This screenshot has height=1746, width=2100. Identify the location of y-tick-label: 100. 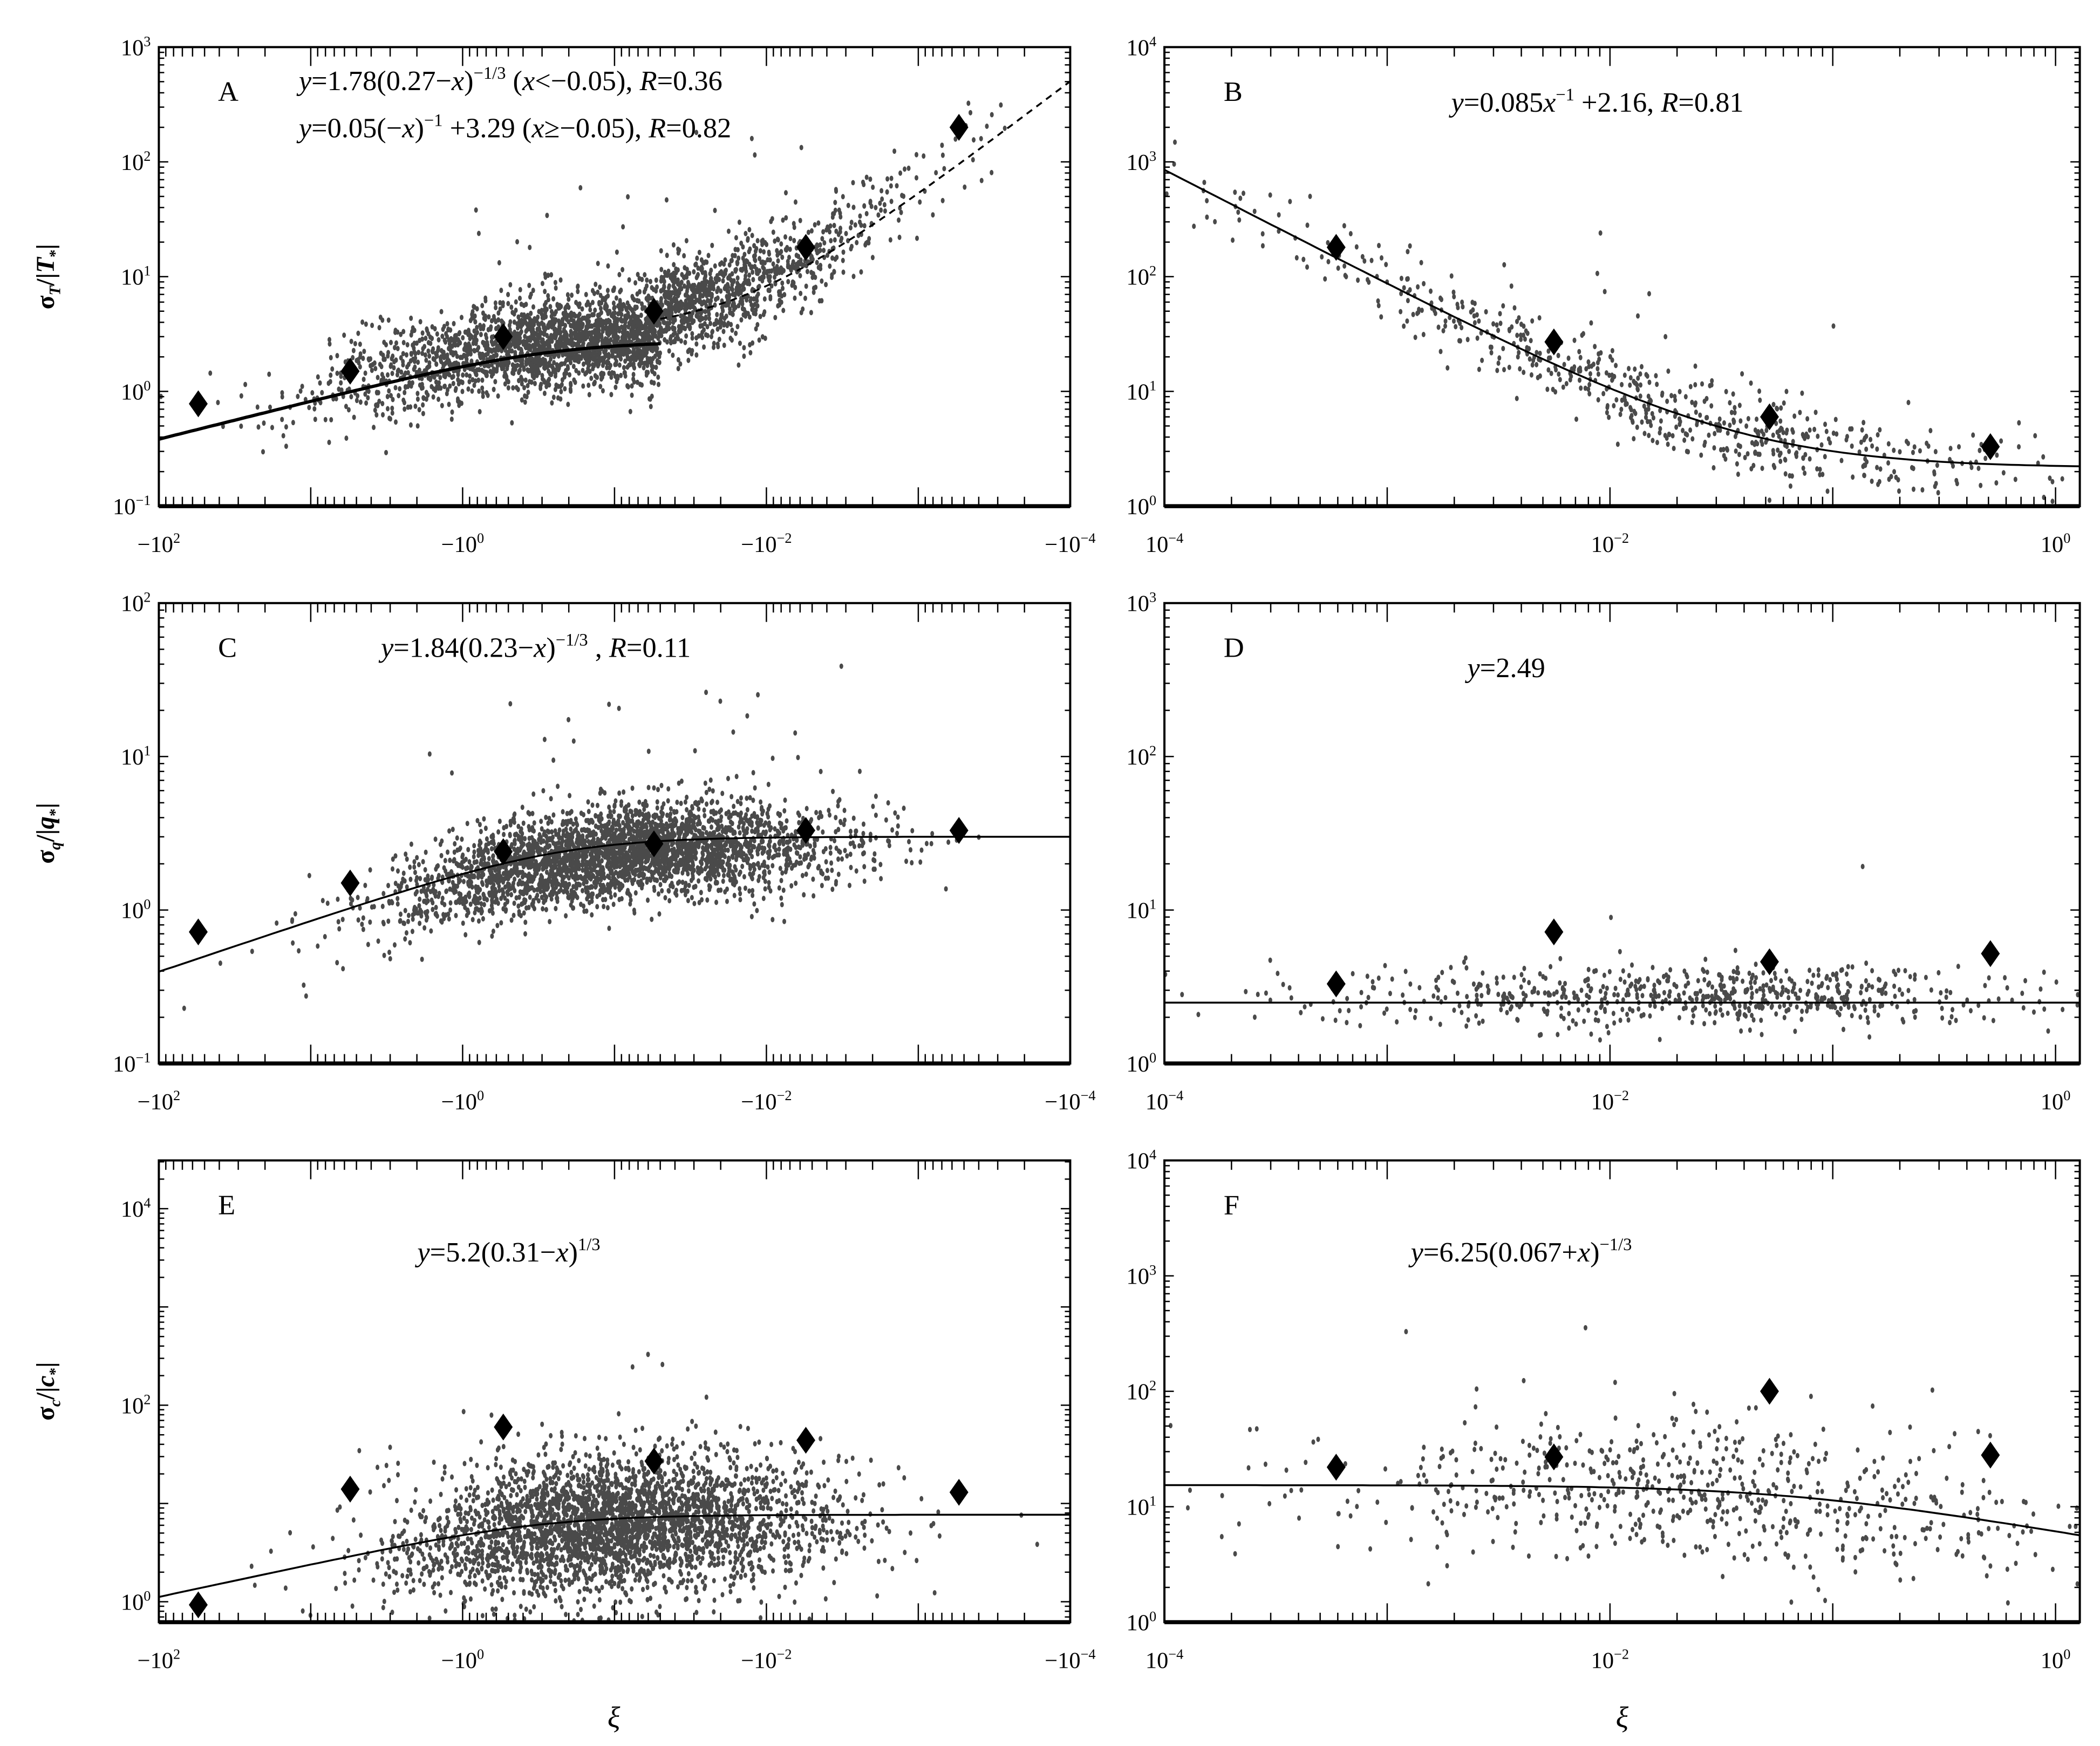
(136, 391).